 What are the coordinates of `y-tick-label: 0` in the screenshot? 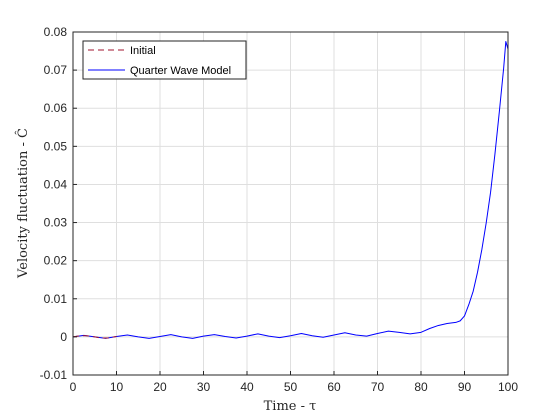 It's located at (63, 337).